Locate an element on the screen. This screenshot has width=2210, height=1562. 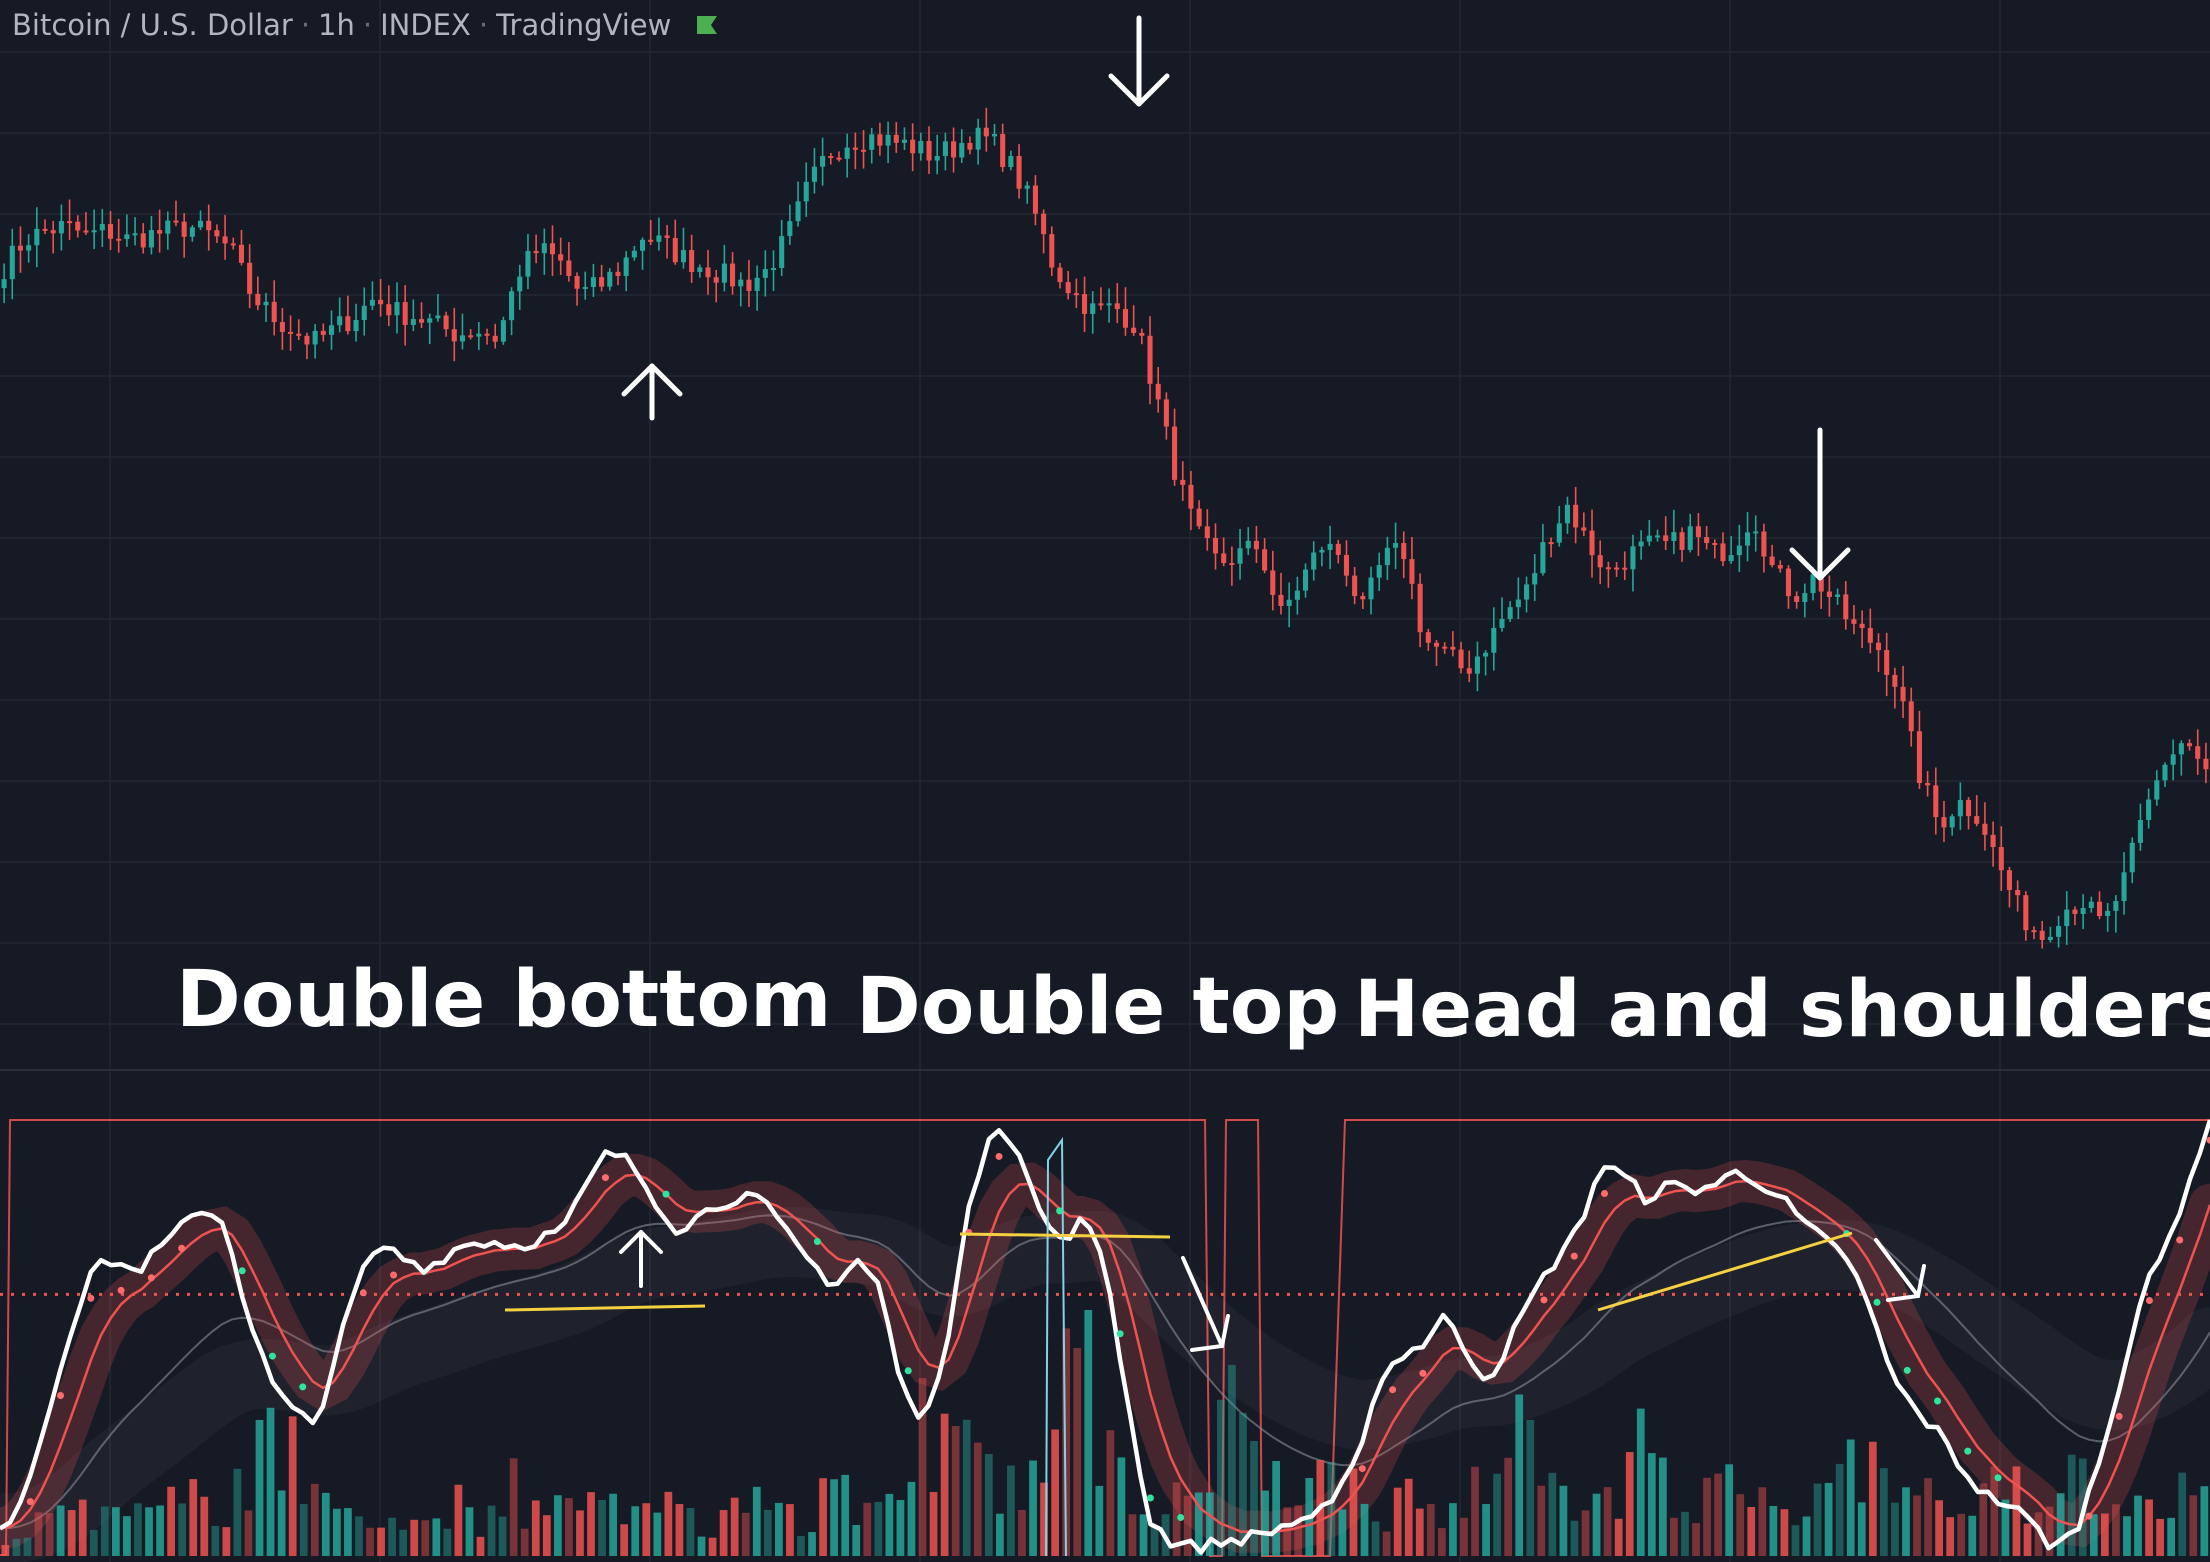
arrow-up-icon-head is located at coordinates (641, 1242).